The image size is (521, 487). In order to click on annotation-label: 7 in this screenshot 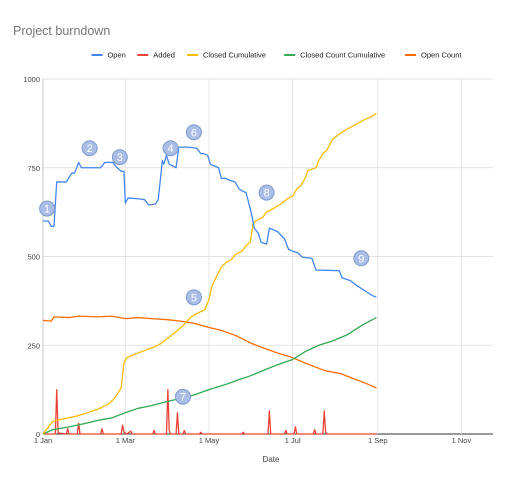, I will do `click(183, 398)`.